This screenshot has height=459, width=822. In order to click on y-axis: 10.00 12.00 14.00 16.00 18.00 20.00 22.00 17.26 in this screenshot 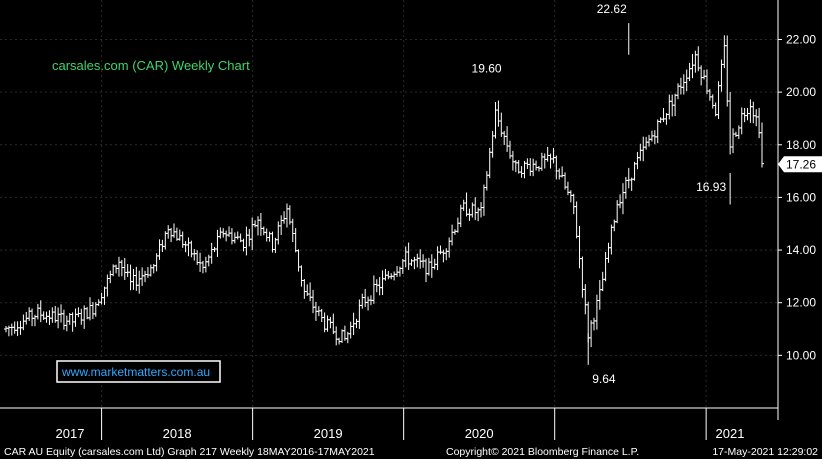, I will do `click(799, 210)`.